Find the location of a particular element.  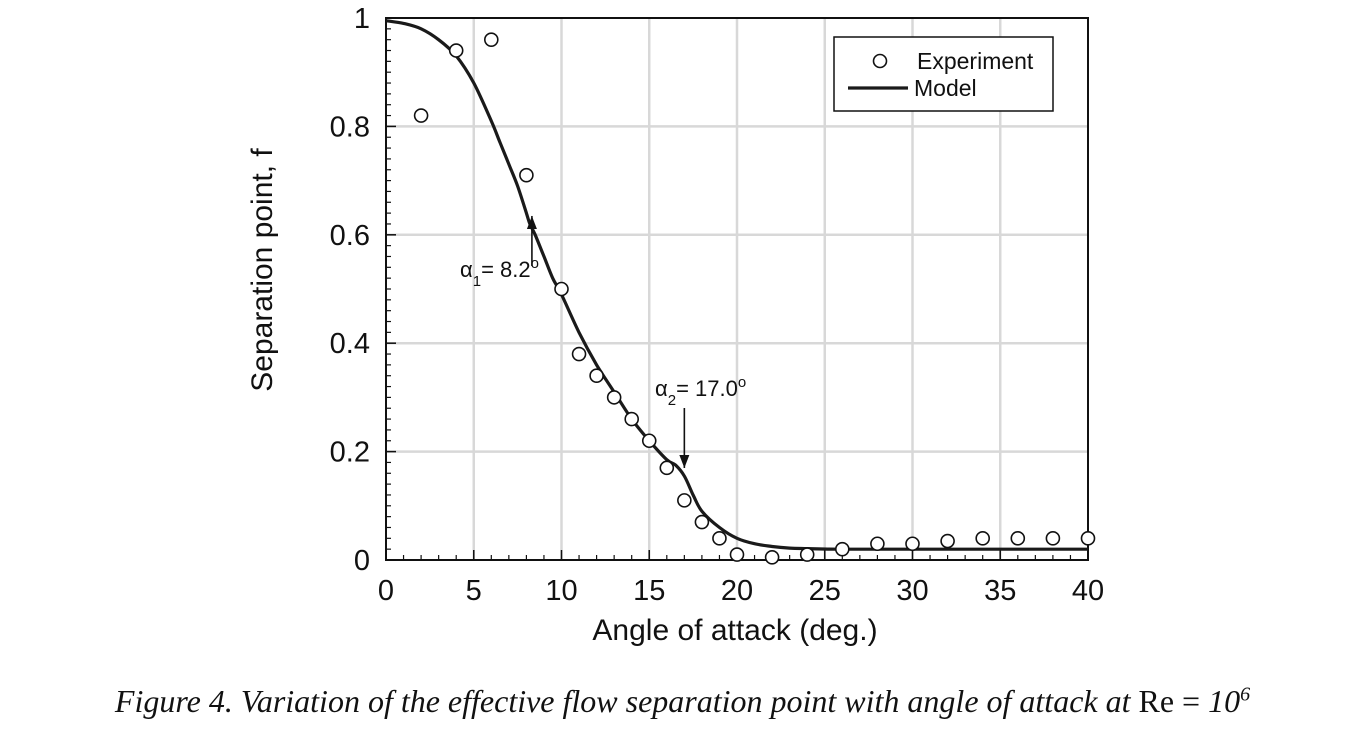

legend: Experiment Model is located at coordinates (943, 74).